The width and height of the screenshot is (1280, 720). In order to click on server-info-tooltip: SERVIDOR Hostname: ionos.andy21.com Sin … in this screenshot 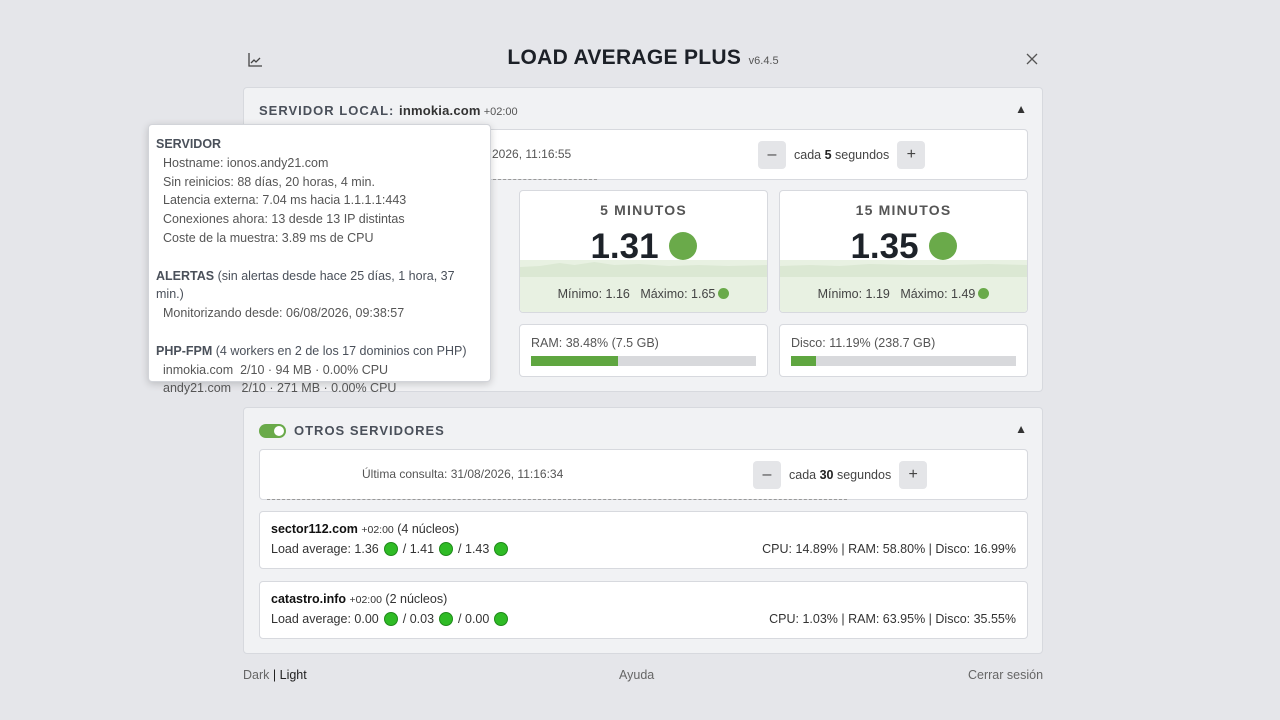, I will do `click(319, 259)`.